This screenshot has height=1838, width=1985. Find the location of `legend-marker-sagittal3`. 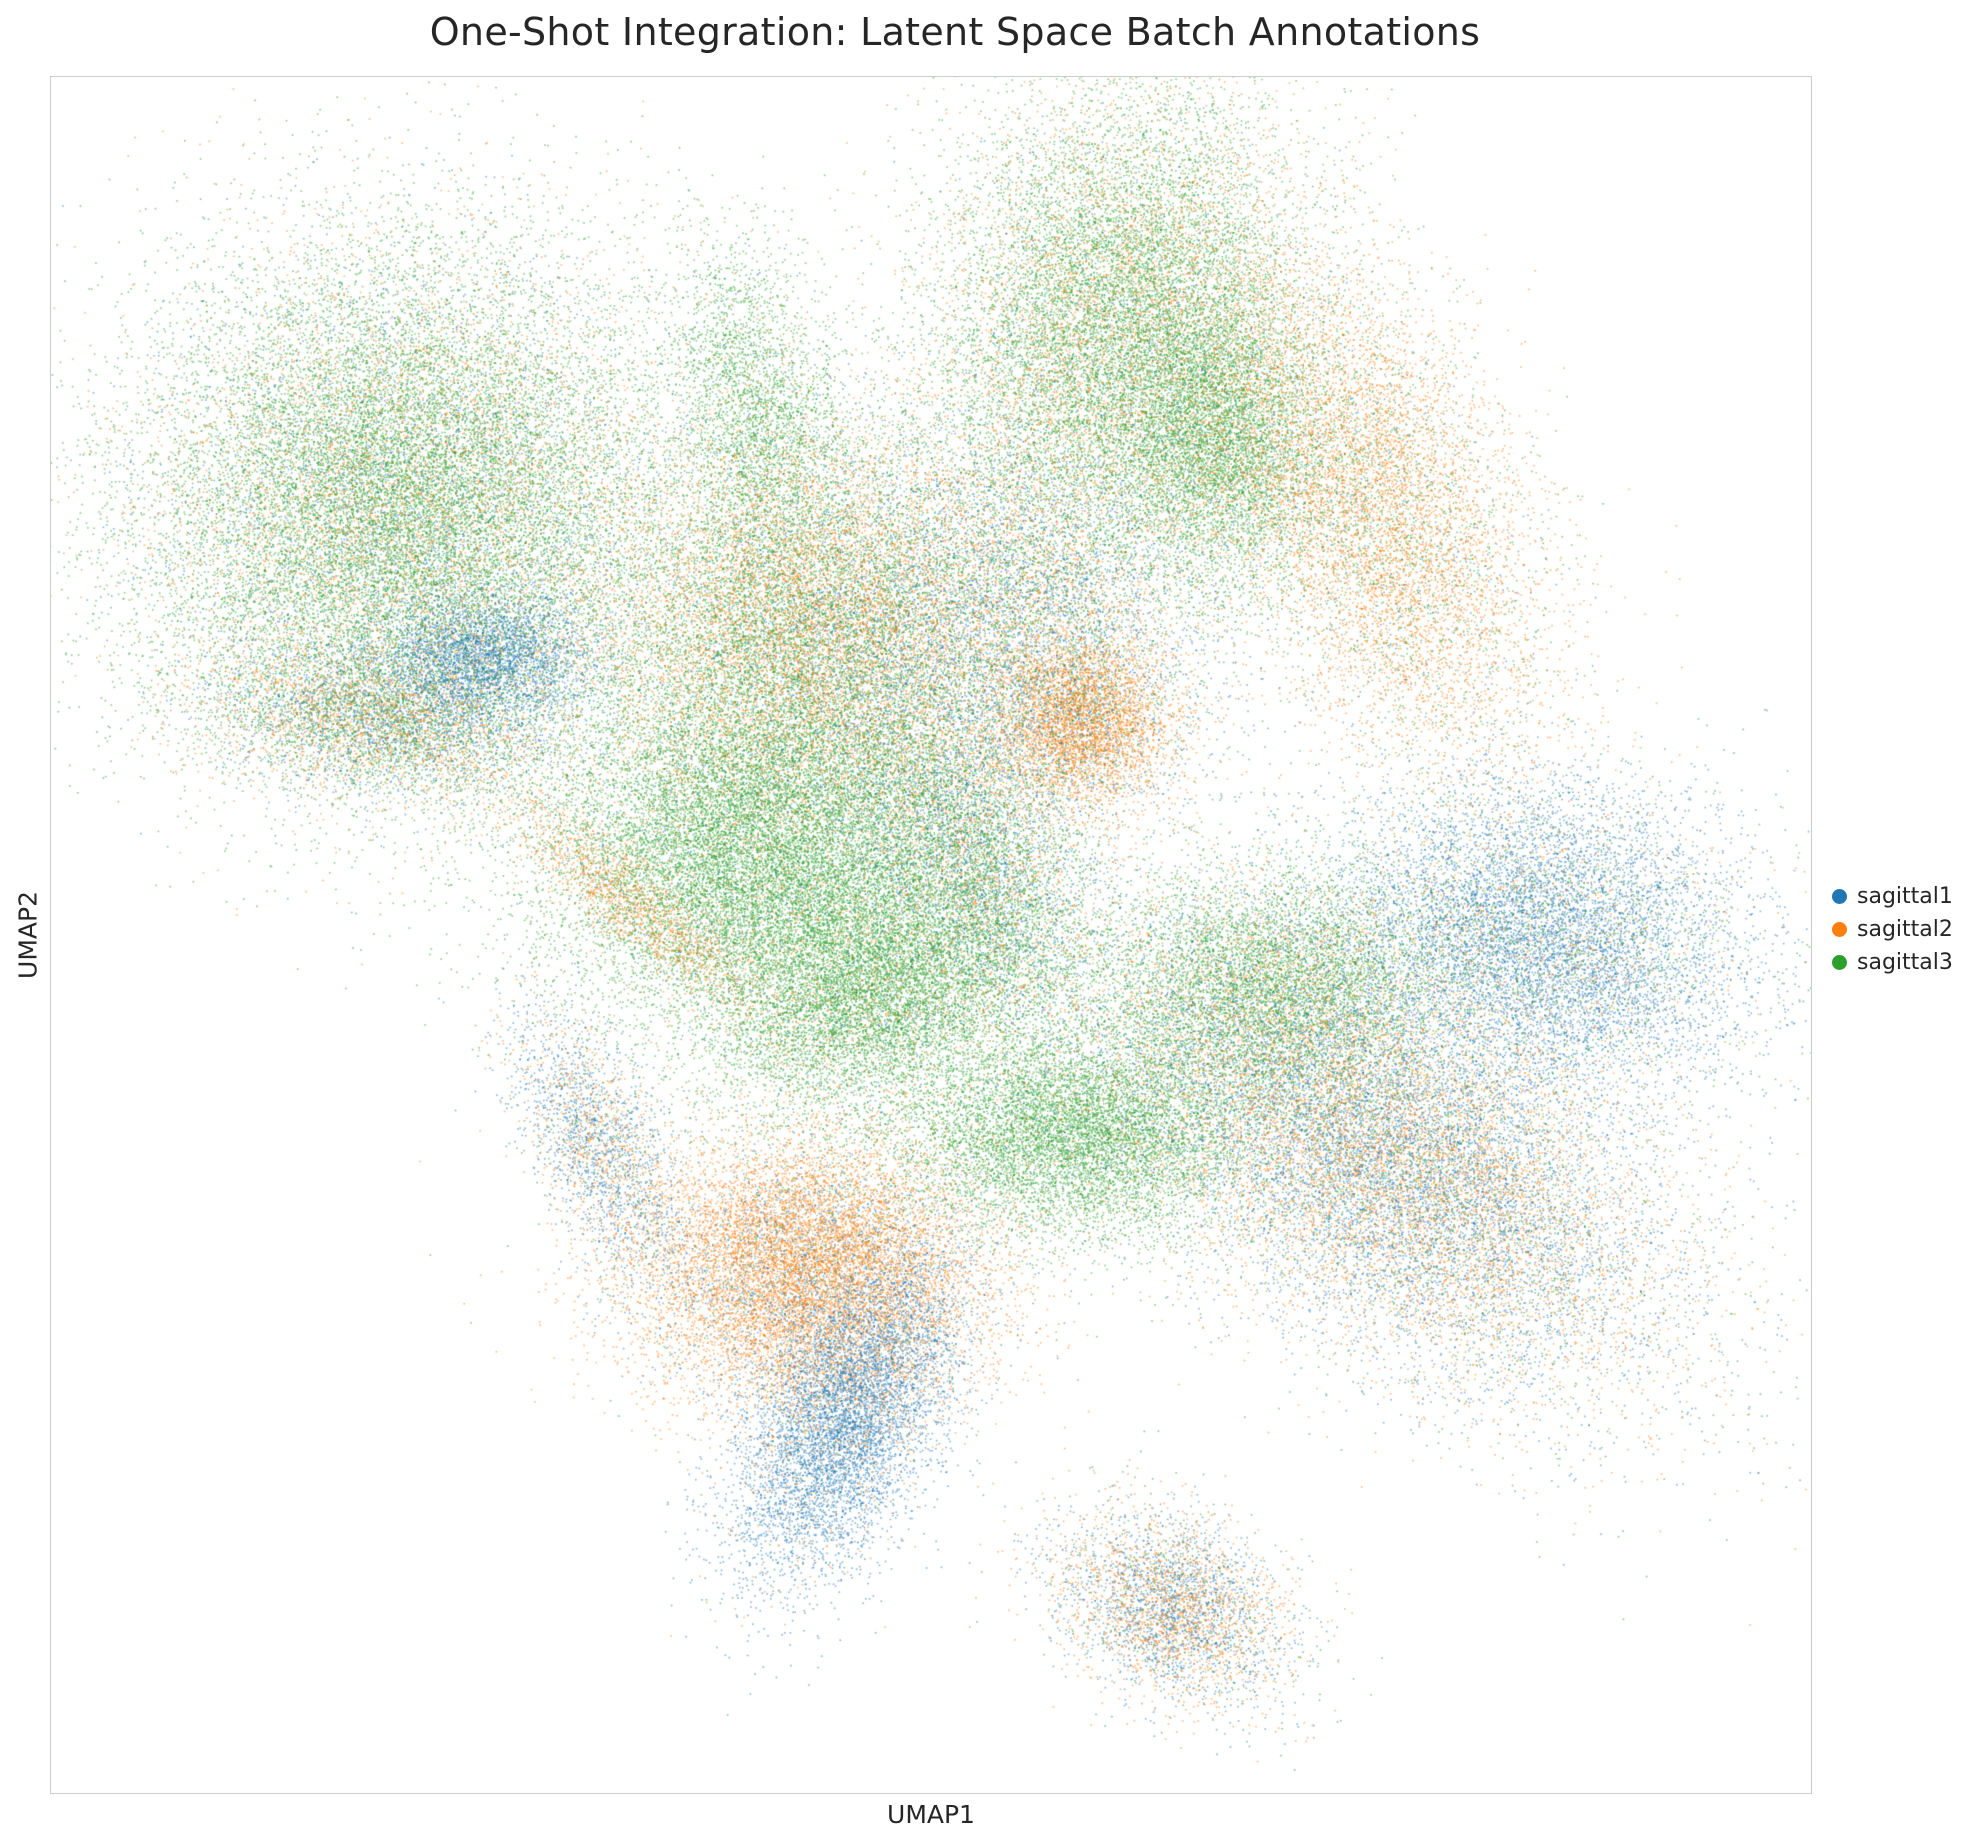

legend-marker-sagittal3 is located at coordinates (1839, 962).